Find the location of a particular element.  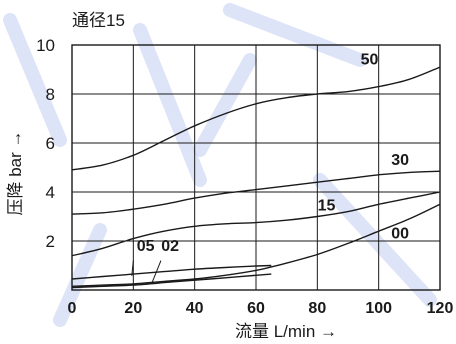

series-label-05: 05 is located at coordinates (146, 246).